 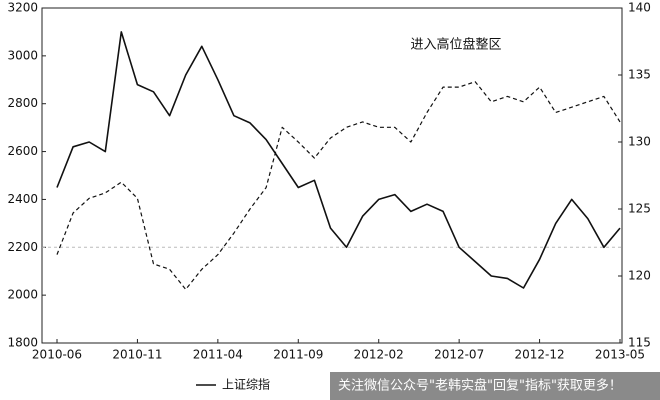 I want to click on y2-tick-label: 125, so click(x=639, y=209).